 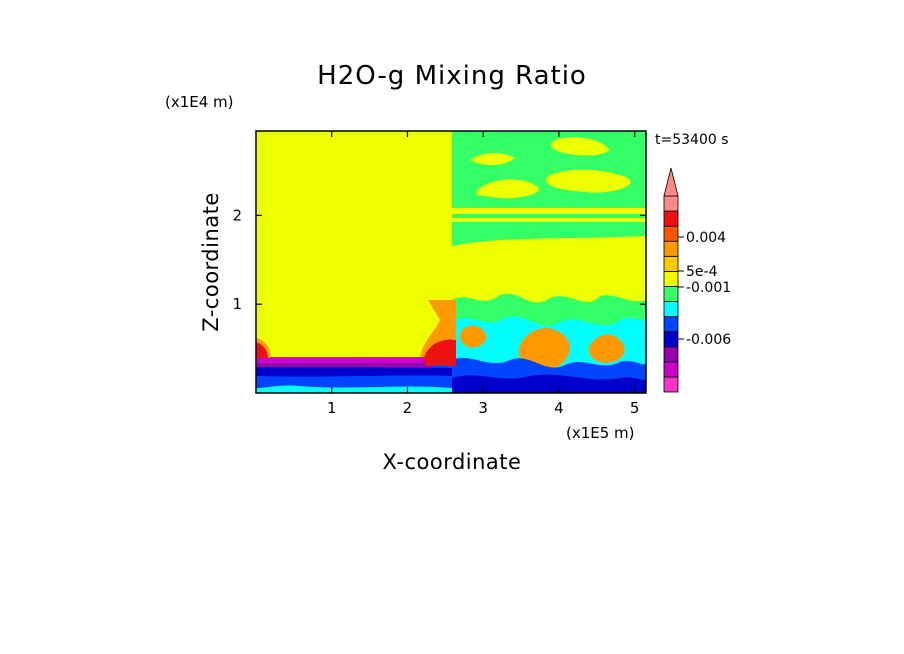 What do you see at coordinates (354, 371) in the screenshot?
I see `field-left-navy-band` at bounding box center [354, 371].